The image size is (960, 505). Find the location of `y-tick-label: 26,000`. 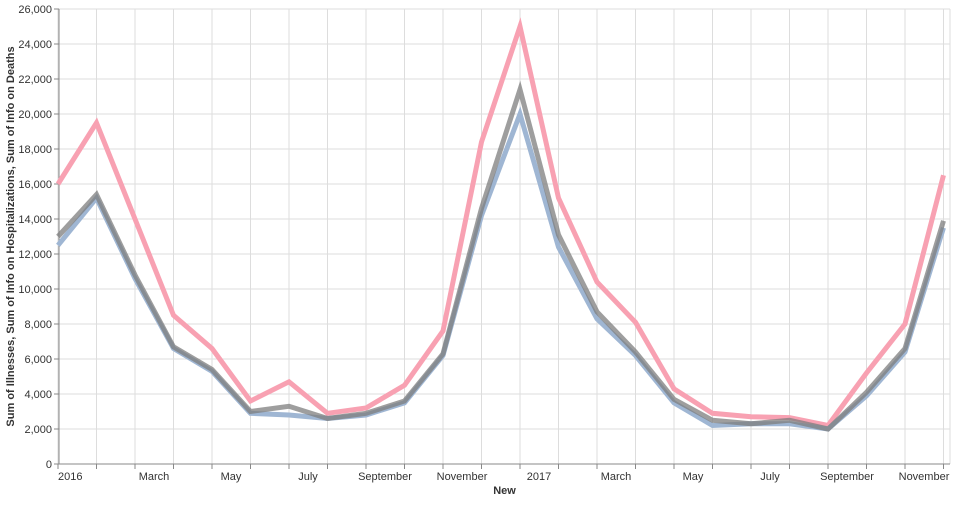

y-tick-label: 26,000 is located at coordinates (35, 10).